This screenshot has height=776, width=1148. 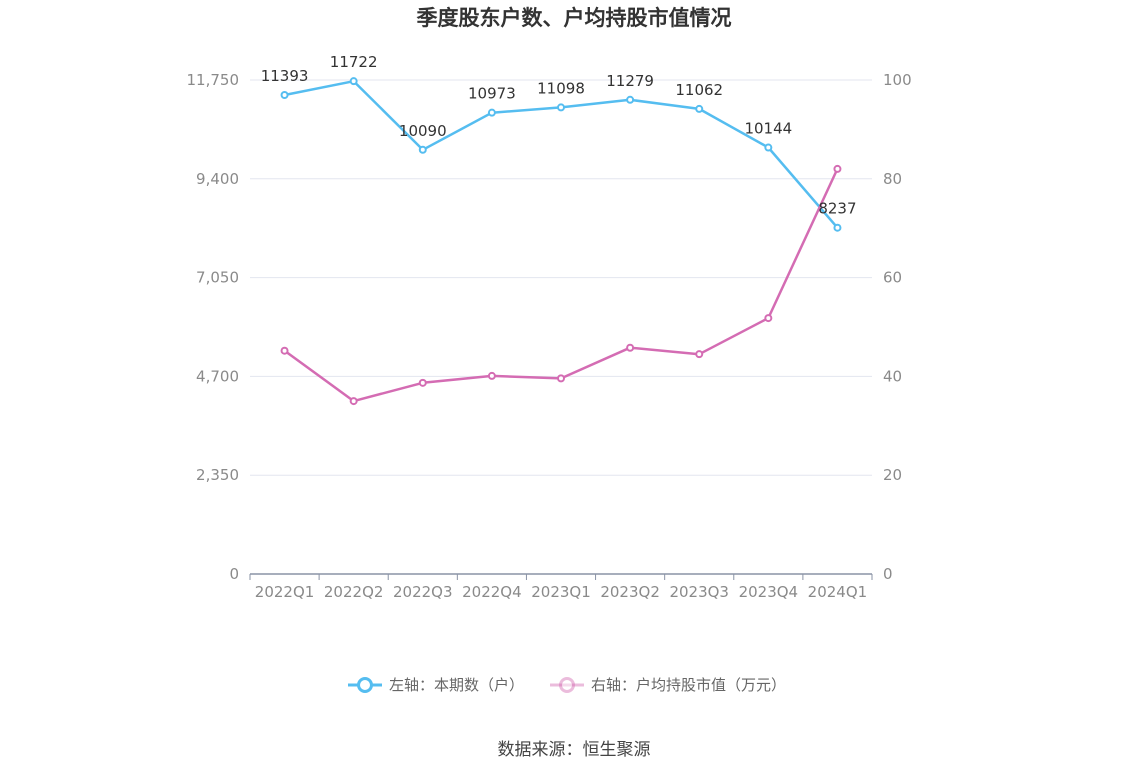 What do you see at coordinates (285, 76) in the screenshot?
I see `data-label: 11393` at bounding box center [285, 76].